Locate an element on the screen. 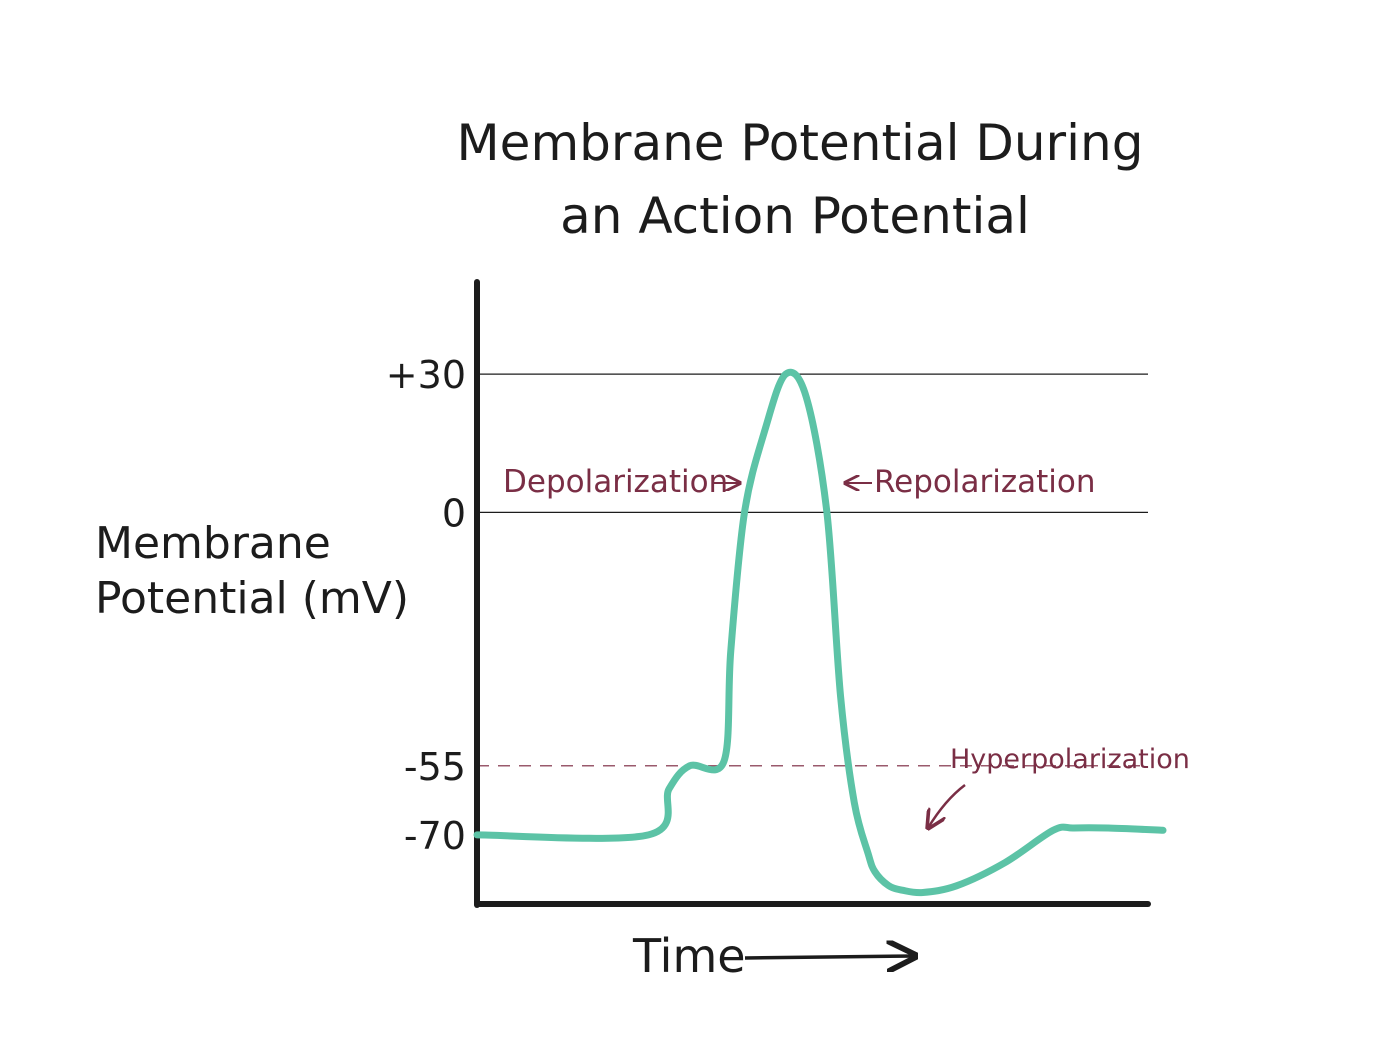 Image resolution: width=1400 pixels, height=1039 pixels. y-tick-label-2: -55 is located at coordinates (435, 767).